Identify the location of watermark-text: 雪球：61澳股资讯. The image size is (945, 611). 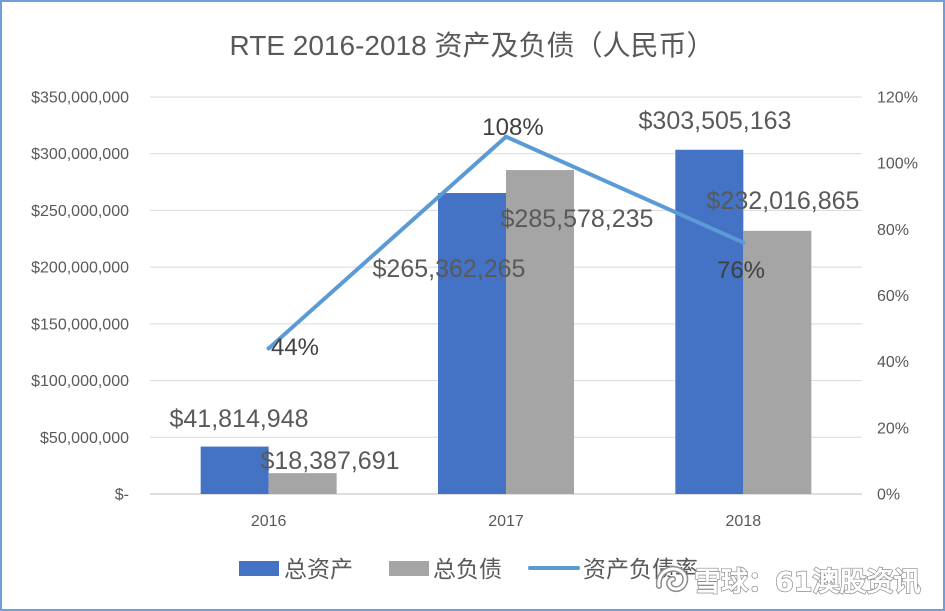
(807, 582).